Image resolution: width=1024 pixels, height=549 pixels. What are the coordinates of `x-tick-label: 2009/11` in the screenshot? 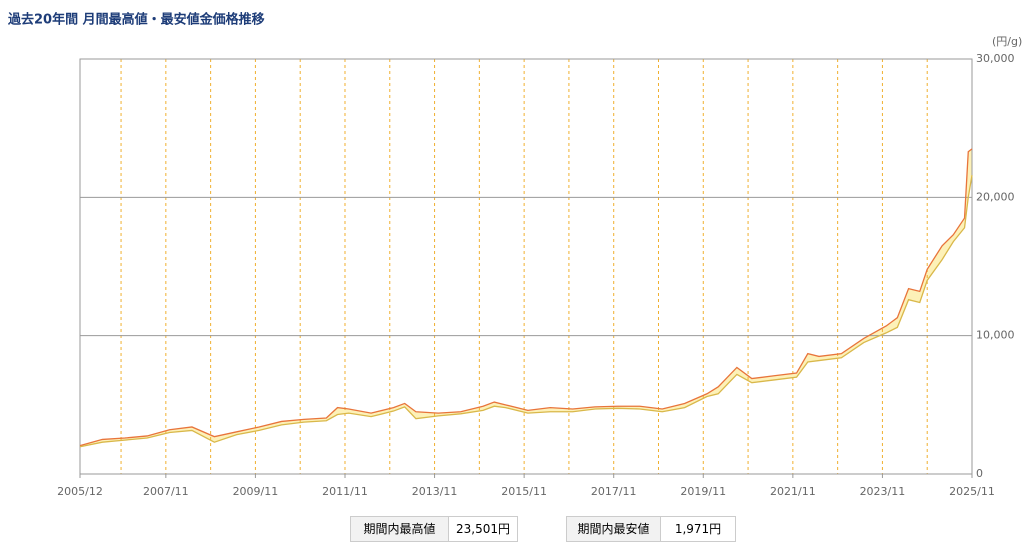 It's located at (256, 491).